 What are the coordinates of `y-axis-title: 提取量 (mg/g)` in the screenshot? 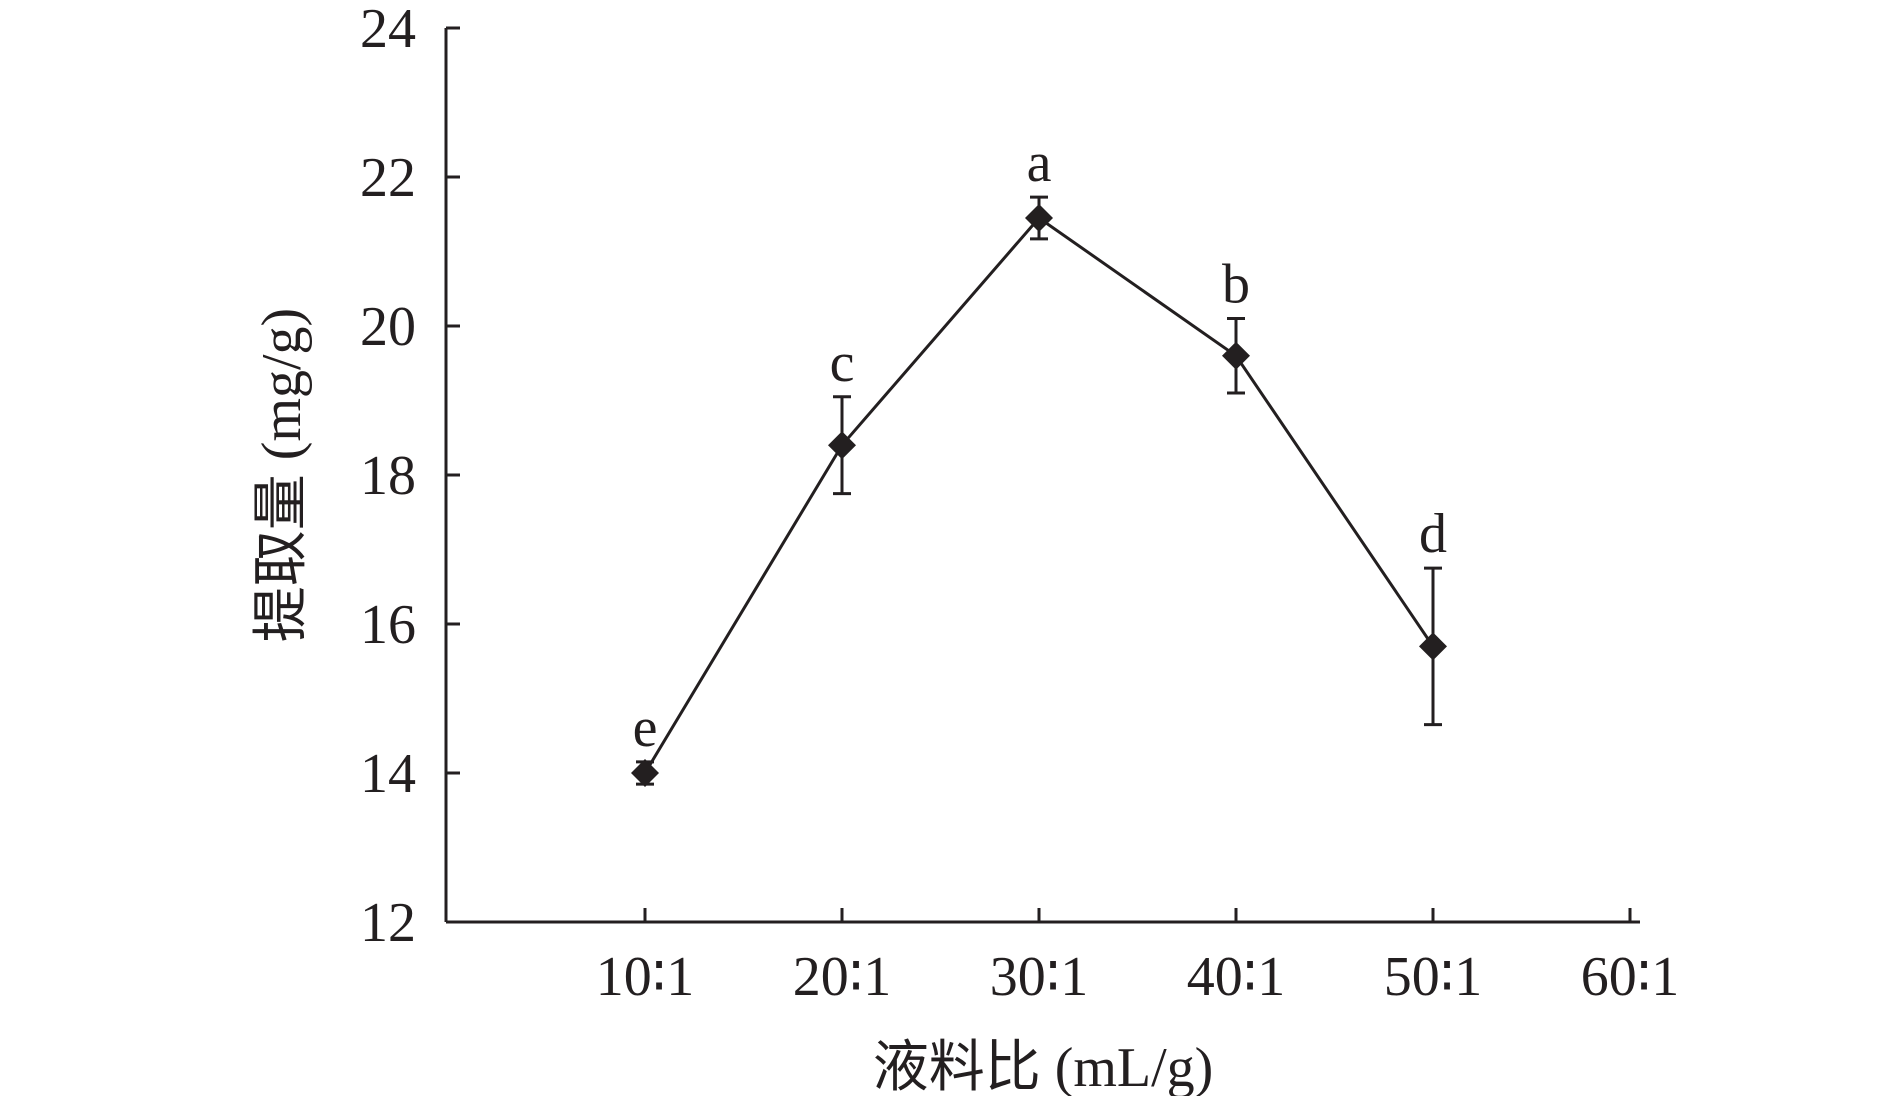 It's located at (282, 475).